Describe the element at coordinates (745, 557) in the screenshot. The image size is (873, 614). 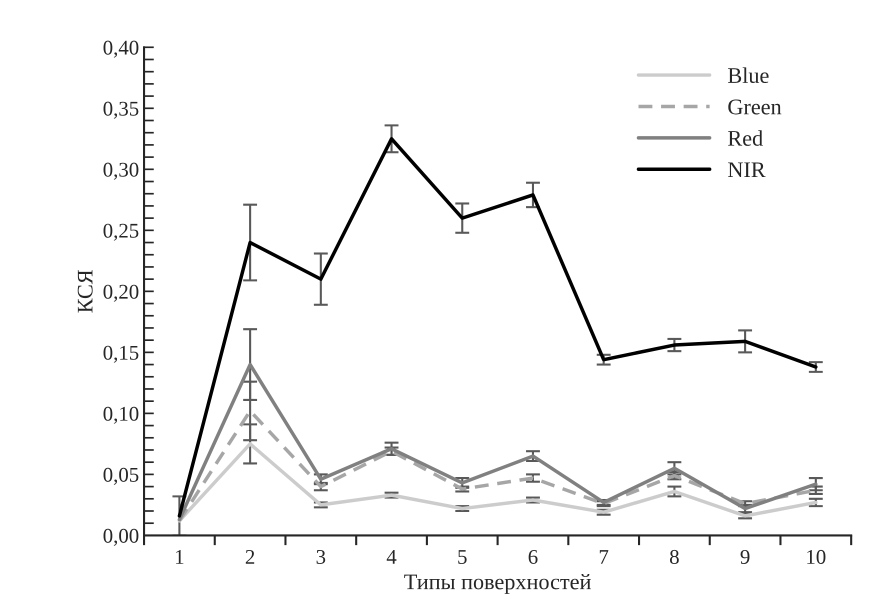
I see `x-tick-label: 9` at that location.